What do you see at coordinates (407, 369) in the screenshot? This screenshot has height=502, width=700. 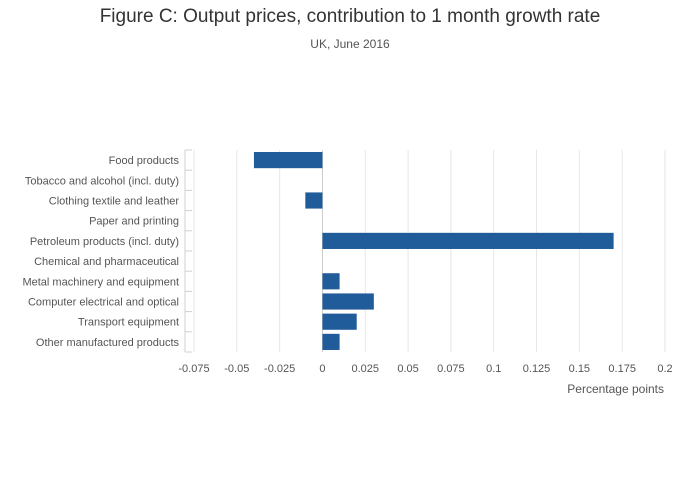 I see `x-tick-label: 0.05` at bounding box center [407, 369].